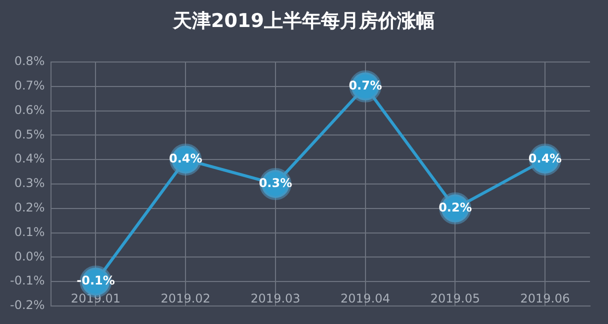 This screenshot has height=324, width=608. What do you see at coordinates (304, 21) in the screenshot?
I see `chart-title: 天津2019上半年每月房价涨幅` at bounding box center [304, 21].